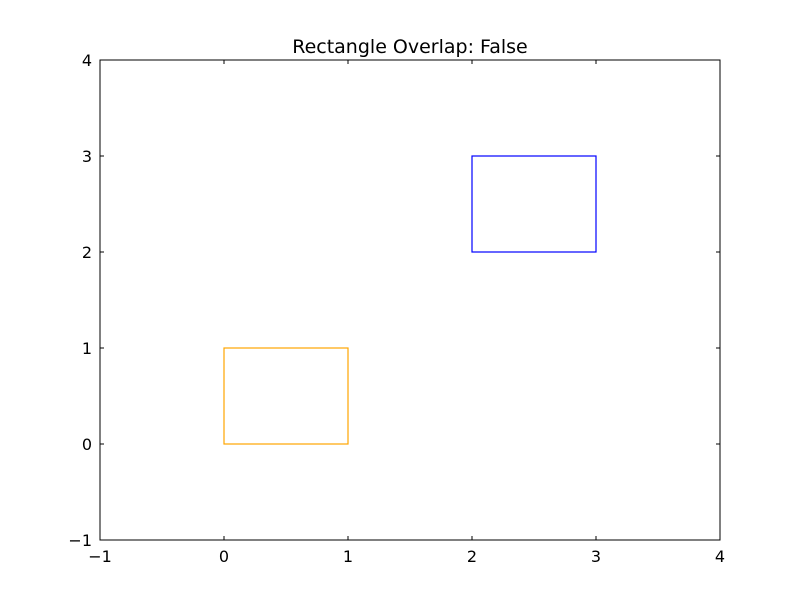  What do you see at coordinates (87, 252) in the screenshot?
I see `y-tick-label: 2` at bounding box center [87, 252].